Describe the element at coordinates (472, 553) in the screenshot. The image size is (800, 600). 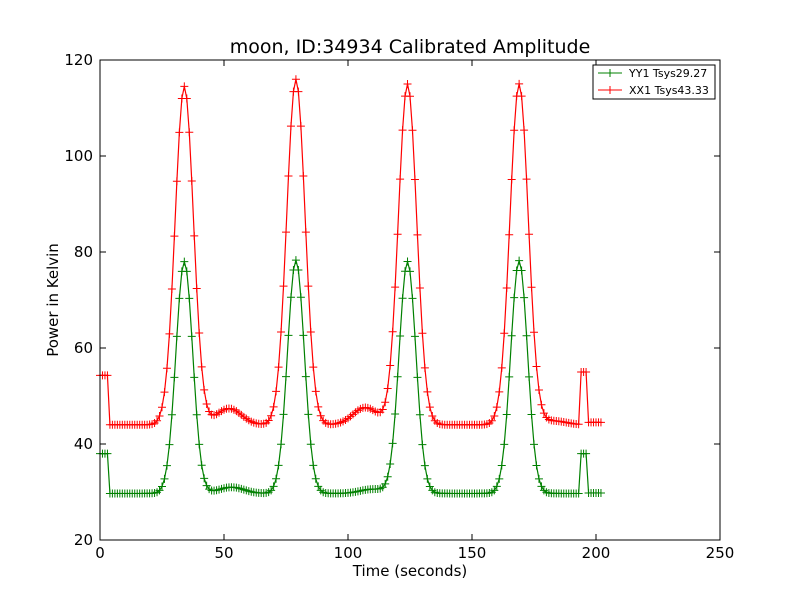
I see `x-tick-label-150: 150` at that location.